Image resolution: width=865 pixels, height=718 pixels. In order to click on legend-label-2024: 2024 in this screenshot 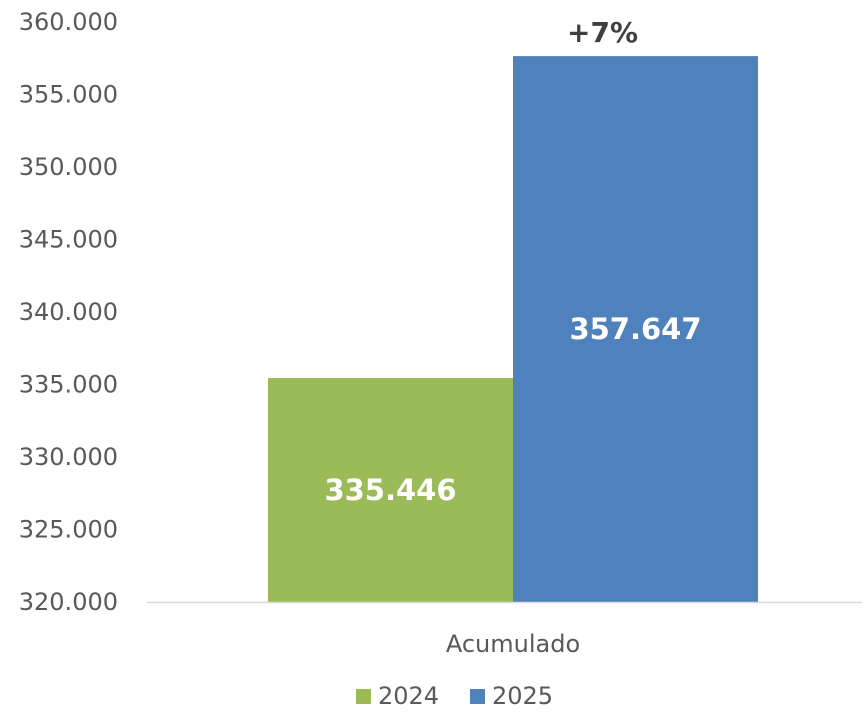, I will do `click(408, 696)`.